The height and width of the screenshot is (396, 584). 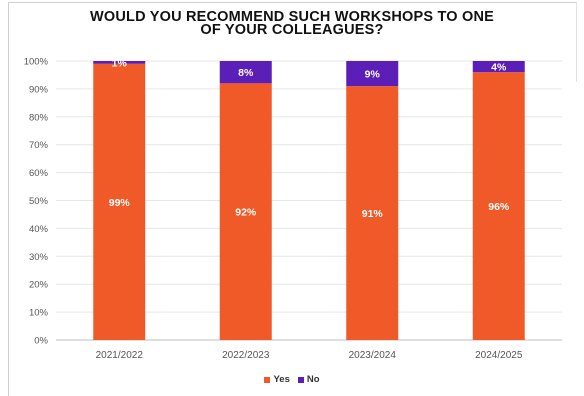 I want to click on legend-swatch-no, so click(x=300, y=379).